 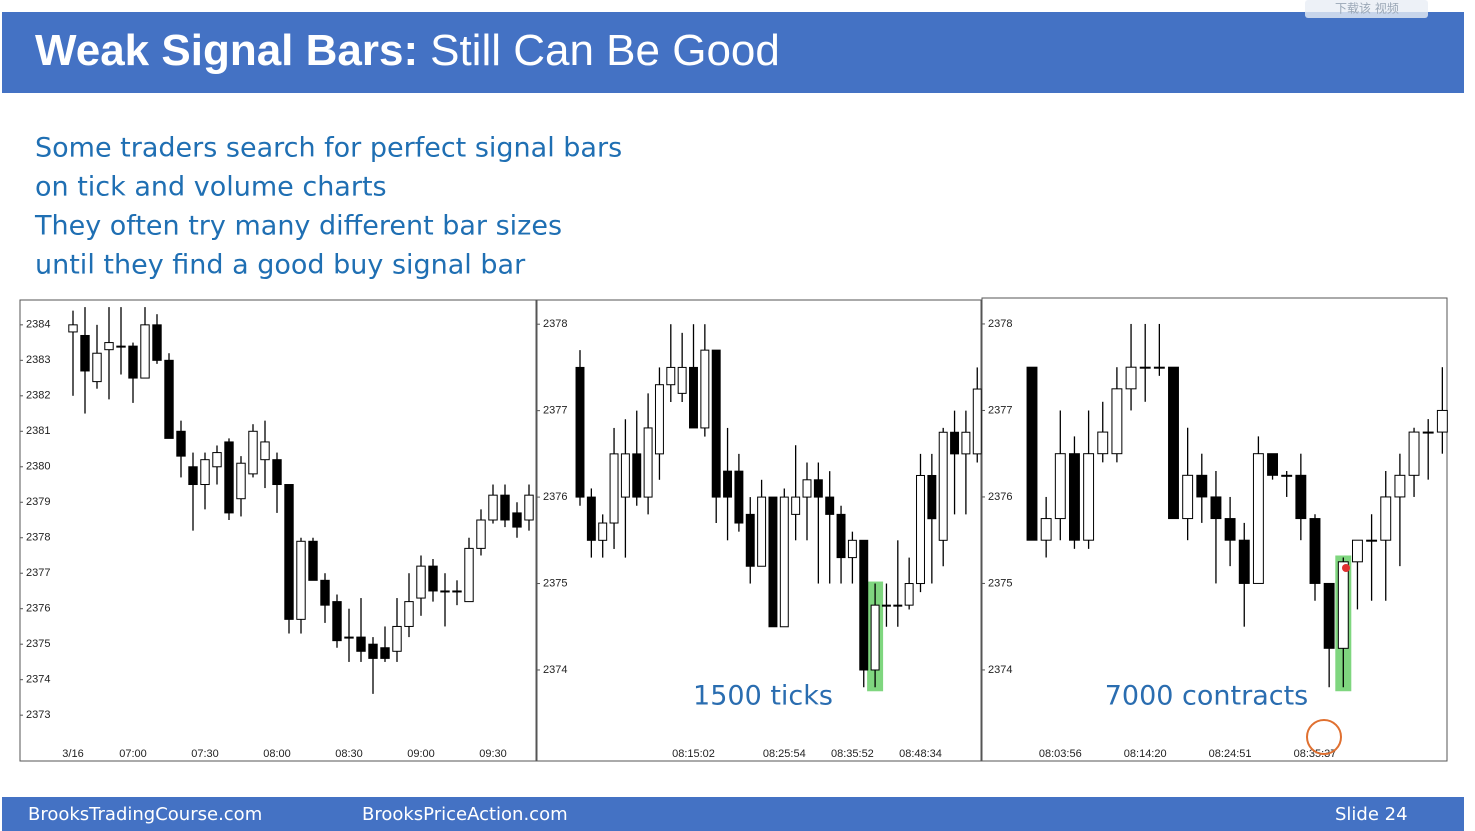 I want to click on slide-title: Weak Signal Bars: Still Can Be Good, so click(x=407, y=50).